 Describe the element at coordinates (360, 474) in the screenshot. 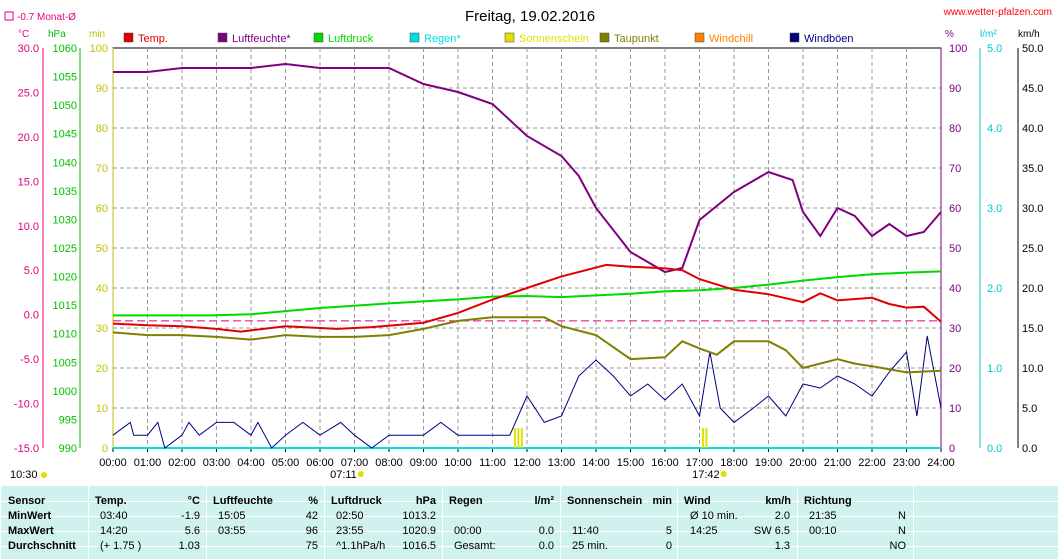

I see `sunrise-icon` at that location.